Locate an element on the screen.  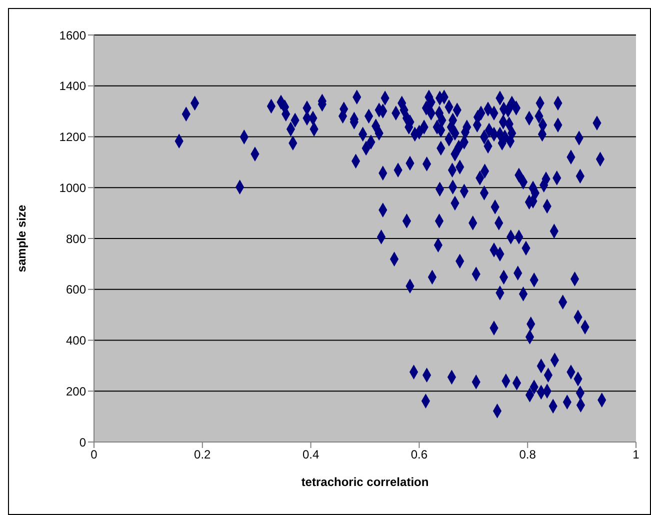
y-tick-label: 400 is located at coordinates (76, 341).